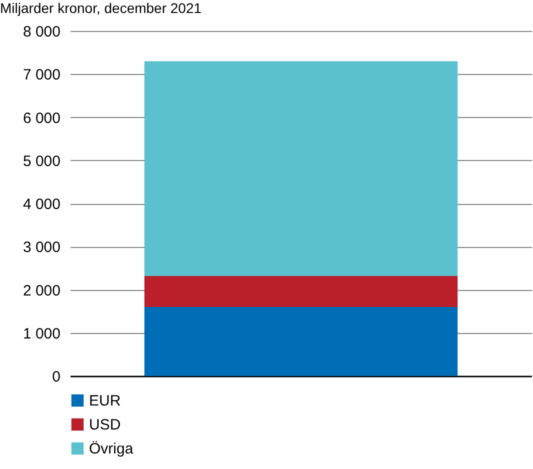 The width and height of the screenshot is (533, 469). I want to click on legend-label: USD, so click(105, 425).